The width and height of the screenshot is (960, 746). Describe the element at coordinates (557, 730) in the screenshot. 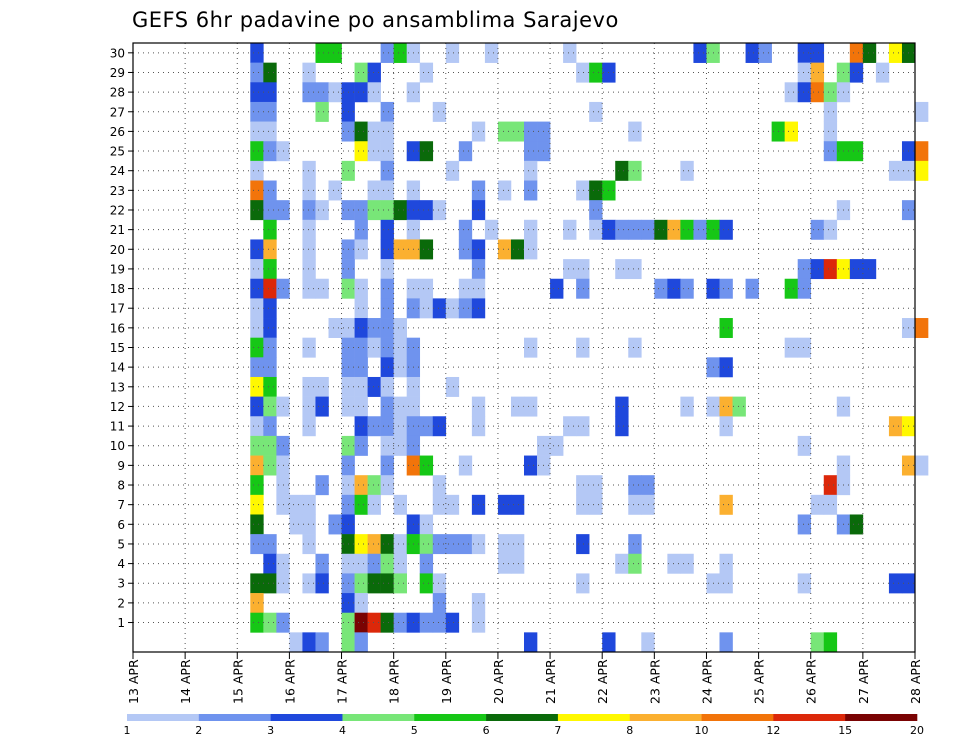

I see `colorbar-label: 7` at that location.